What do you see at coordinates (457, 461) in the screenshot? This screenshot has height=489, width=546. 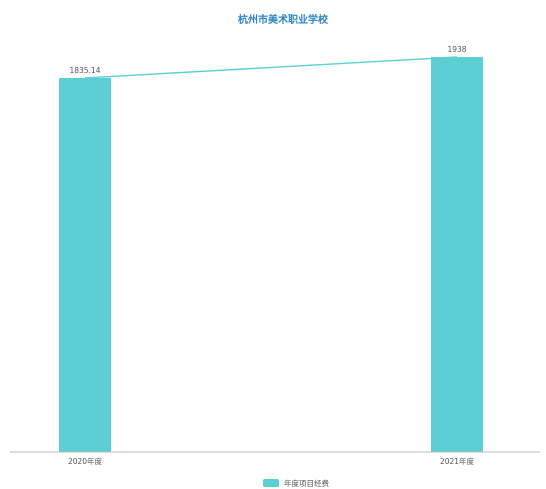 I see `x-tick-label-2021年度: 2021年度` at bounding box center [457, 461].